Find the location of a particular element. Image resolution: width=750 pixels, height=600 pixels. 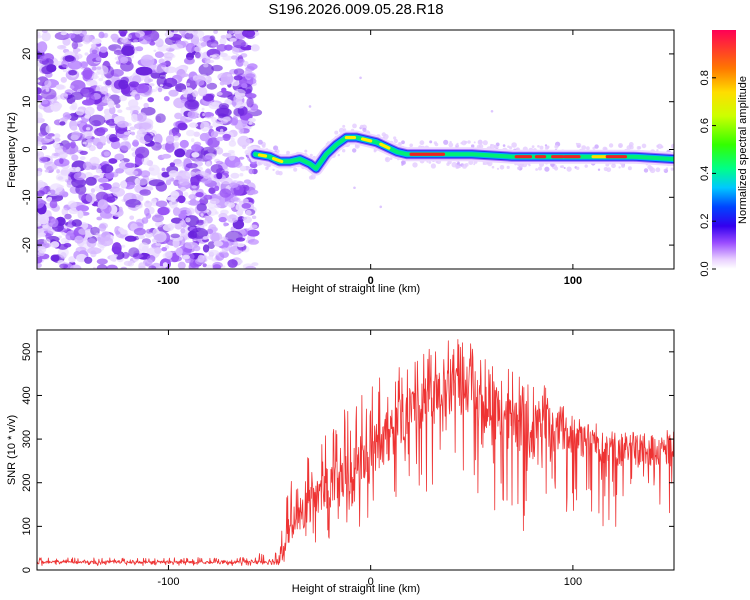

spectrogram-ytick-label: -20 is located at coordinates (27, 245).